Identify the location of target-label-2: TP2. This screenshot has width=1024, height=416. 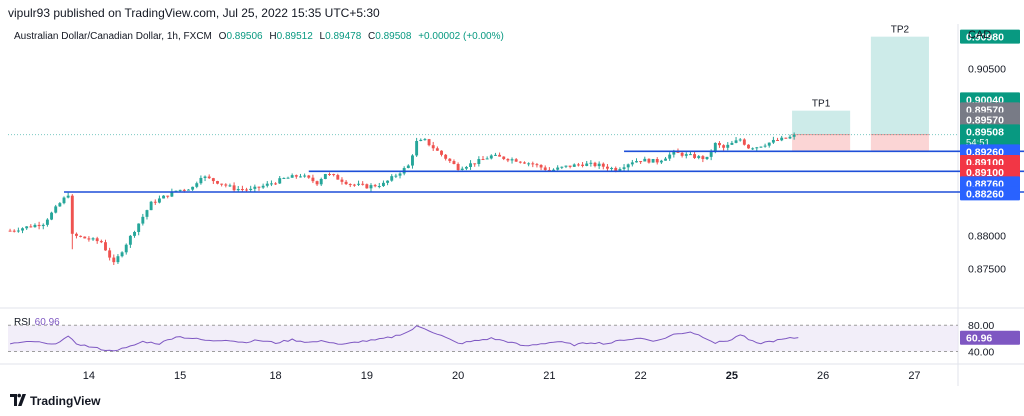
(900, 30).